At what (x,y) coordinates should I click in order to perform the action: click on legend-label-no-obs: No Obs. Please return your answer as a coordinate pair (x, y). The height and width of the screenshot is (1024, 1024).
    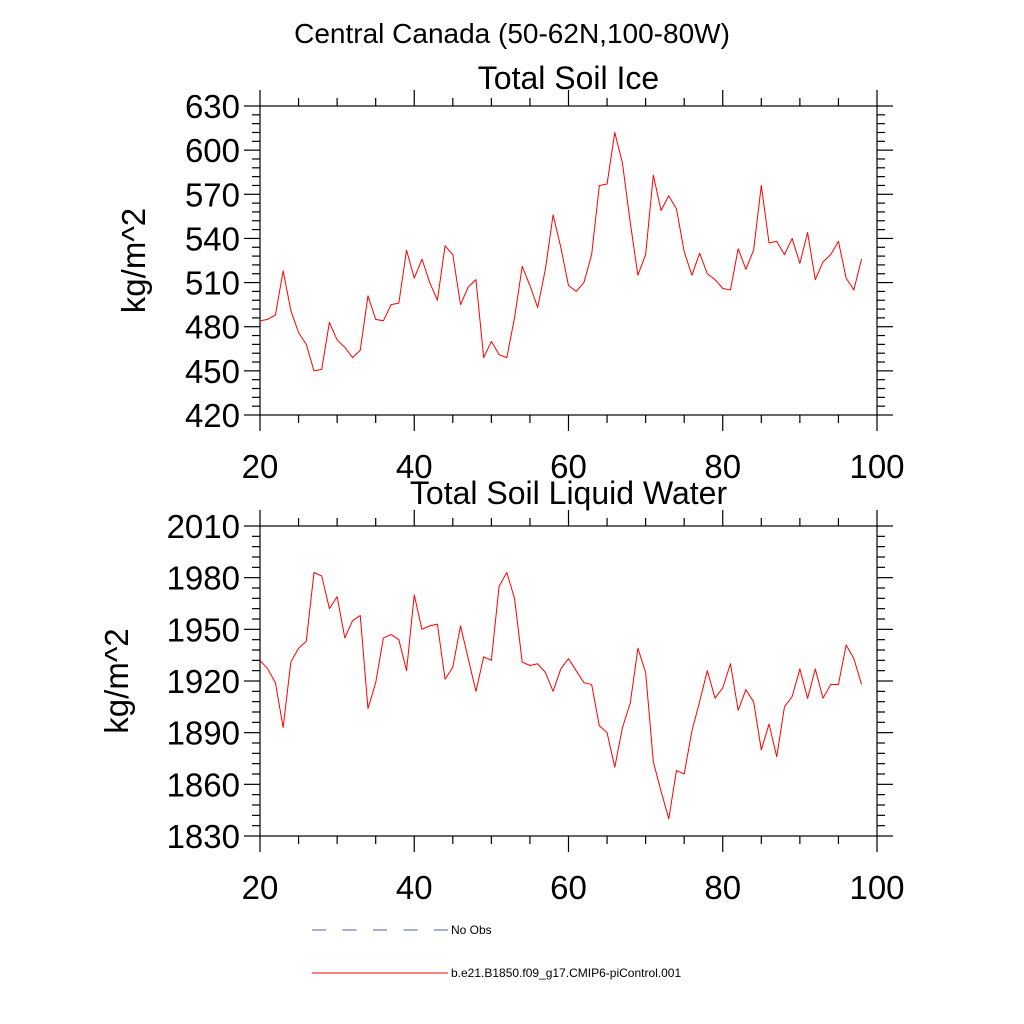
    Looking at the image, I should click on (471, 930).